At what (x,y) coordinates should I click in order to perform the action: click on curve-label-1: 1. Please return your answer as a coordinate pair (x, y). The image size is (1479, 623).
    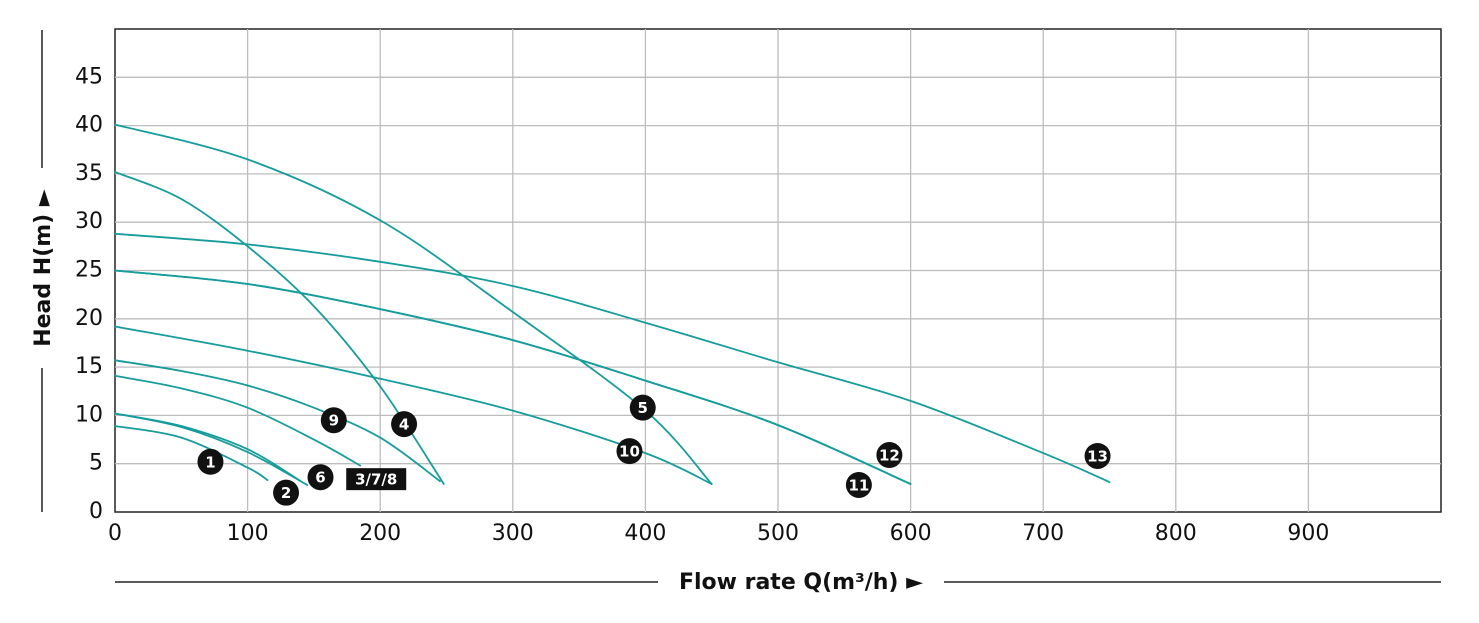
    Looking at the image, I should click on (210, 461).